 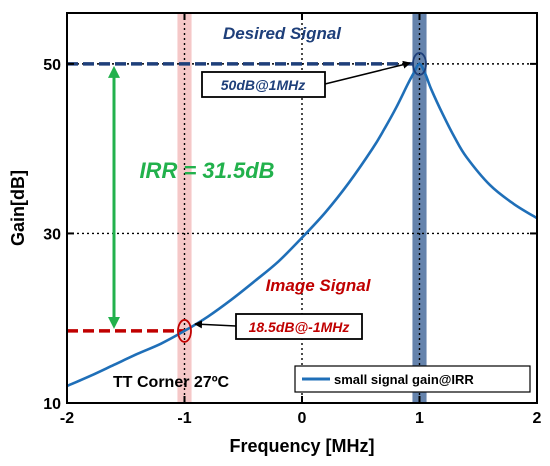 What do you see at coordinates (52, 234) in the screenshot?
I see `y-tick-label: 30` at bounding box center [52, 234].